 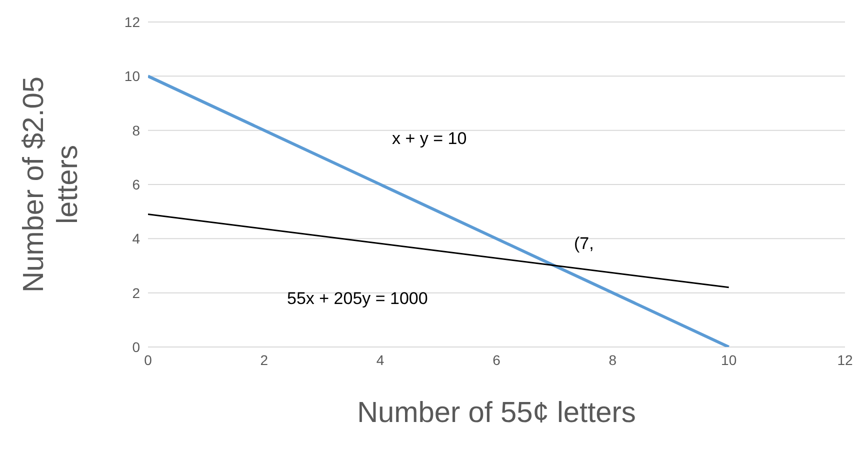 I want to click on x-tick-label: 2, so click(x=264, y=360).